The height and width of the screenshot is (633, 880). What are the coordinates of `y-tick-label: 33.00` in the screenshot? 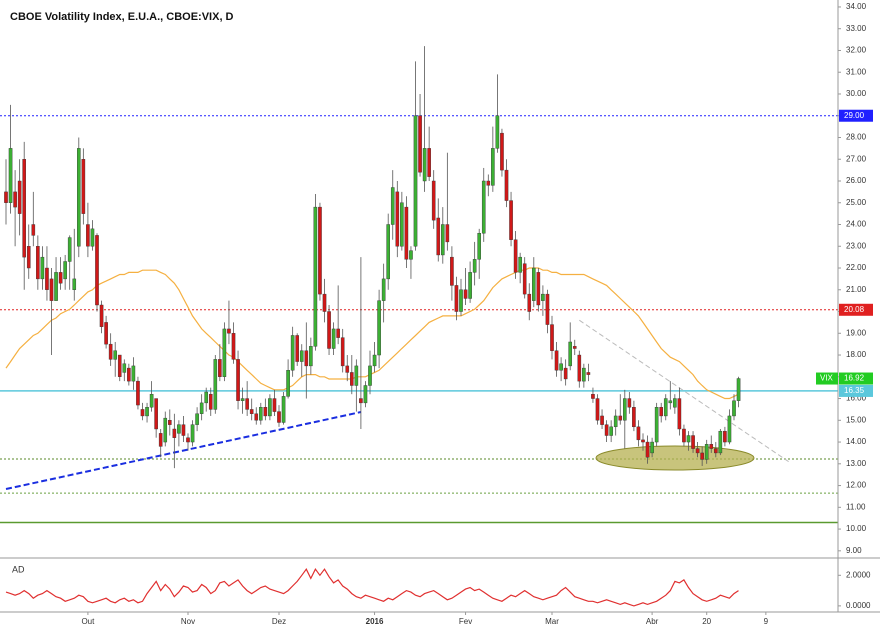 It's located at (856, 28).